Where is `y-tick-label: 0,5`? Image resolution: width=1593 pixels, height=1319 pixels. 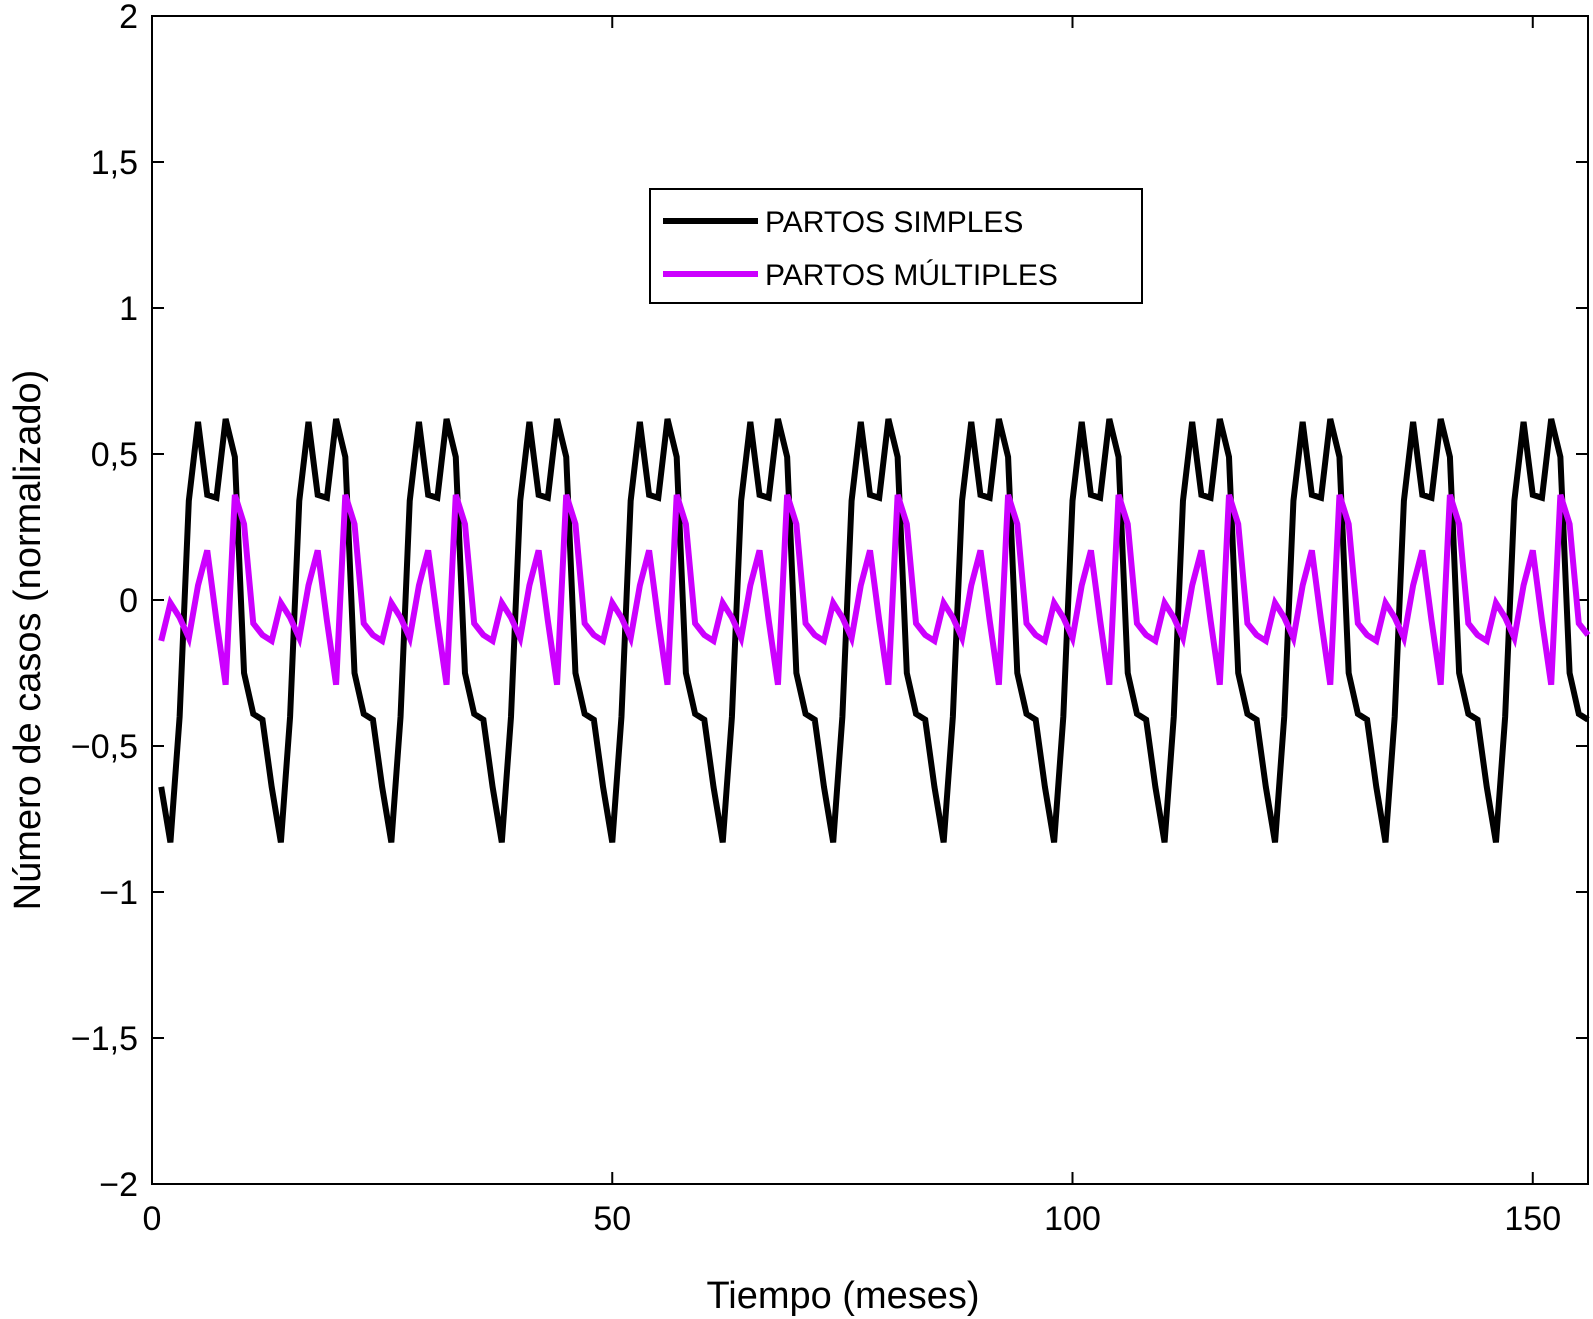 y-tick-label: 0,5 is located at coordinates (114, 455).